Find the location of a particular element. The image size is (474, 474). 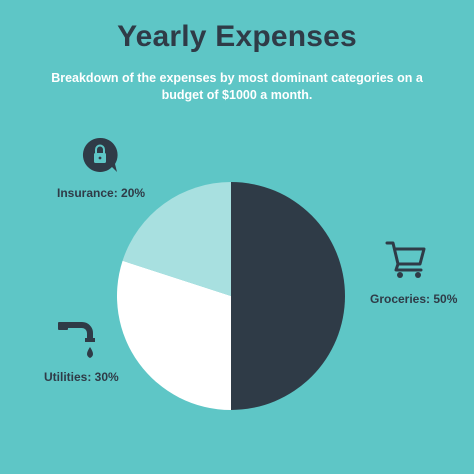

shopping-cart-icon is located at coordinates (405, 259).